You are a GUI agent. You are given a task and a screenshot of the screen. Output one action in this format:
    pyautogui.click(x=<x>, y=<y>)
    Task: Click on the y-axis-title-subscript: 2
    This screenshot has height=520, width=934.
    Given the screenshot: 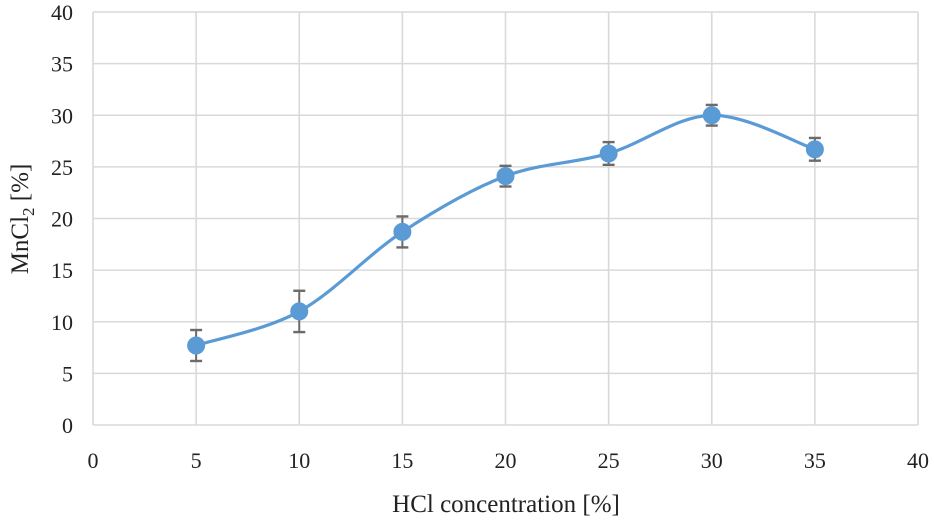 What is the action you would take?
    pyautogui.click(x=28, y=211)
    